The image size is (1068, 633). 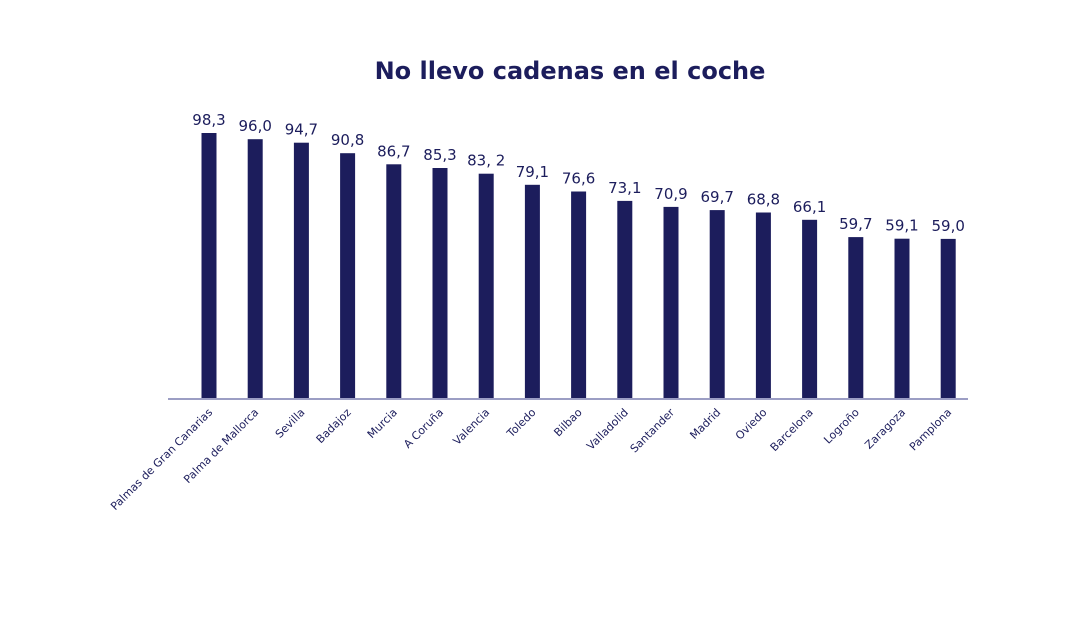 What do you see at coordinates (382, 423) in the screenshot?
I see `category-label-4: Murcia` at bounding box center [382, 423].